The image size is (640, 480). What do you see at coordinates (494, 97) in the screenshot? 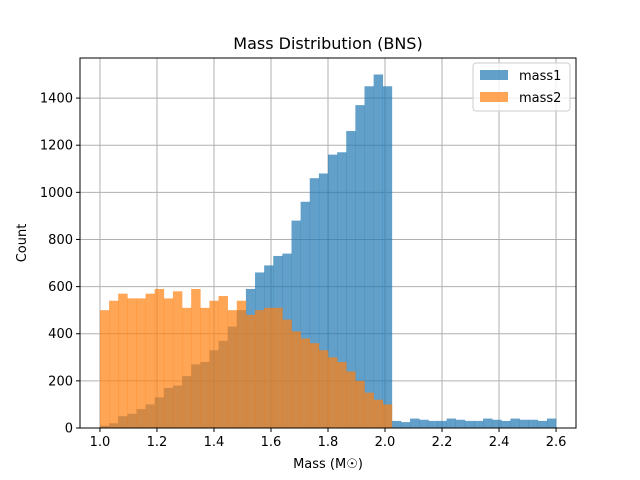
I see `legend-swatch-mass2` at bounding box center [494, 97].